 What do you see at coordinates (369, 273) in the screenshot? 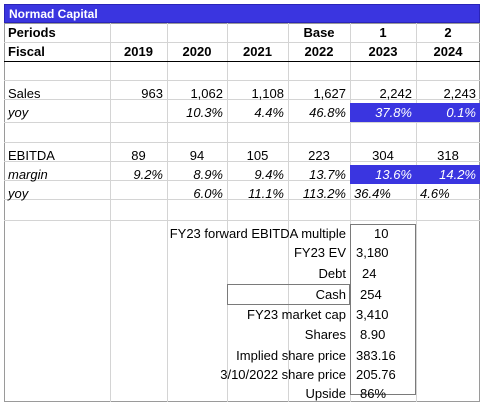
I see `valuation-value: 24` at bounding box center [369, 273].